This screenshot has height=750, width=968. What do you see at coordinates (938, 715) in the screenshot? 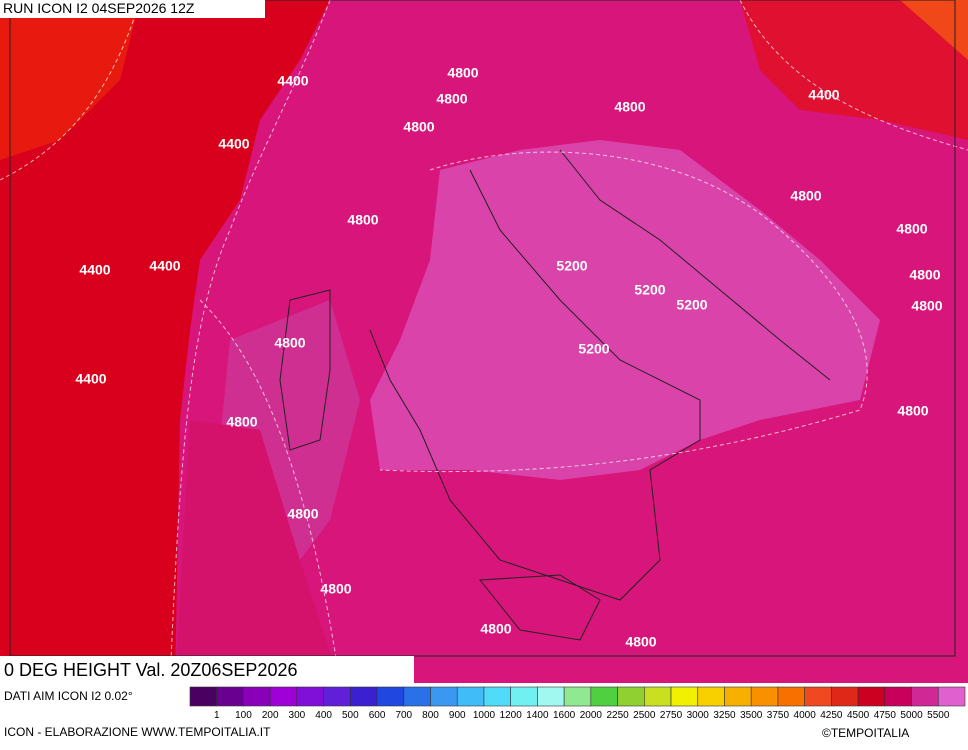
I see `colorbar-label: 5500` at bounding box center [938, 715].